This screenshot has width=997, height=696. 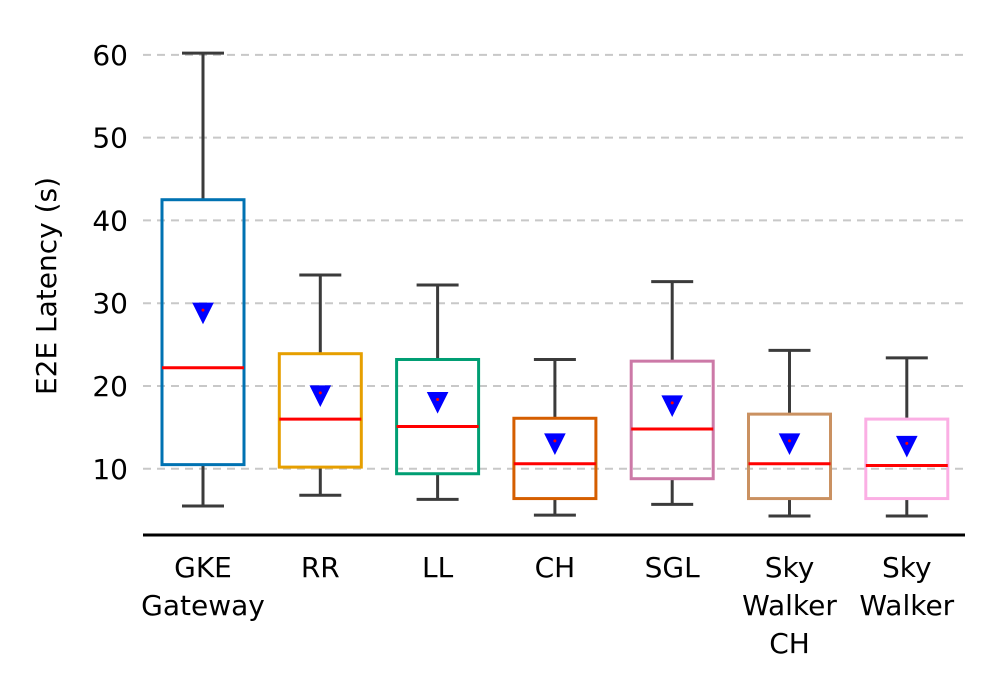 I want to click on x-tick-label: SGL, so click(x=672, y=567).